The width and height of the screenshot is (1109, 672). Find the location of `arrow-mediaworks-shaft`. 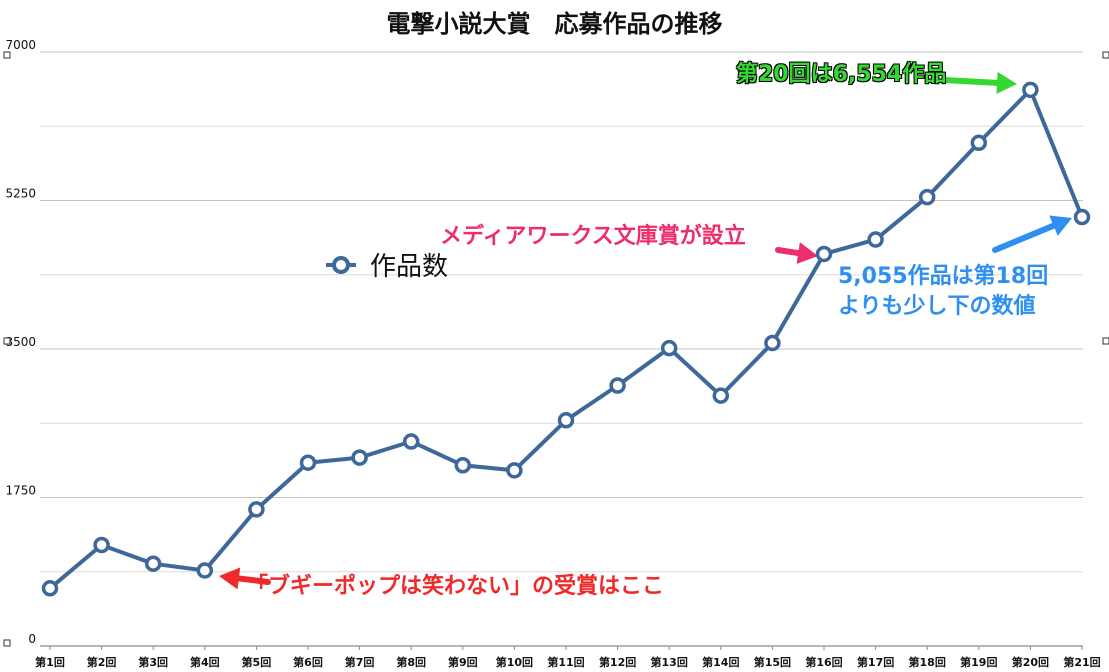

arrow-mediaworks-shaft is located at coordinates (788, 252).